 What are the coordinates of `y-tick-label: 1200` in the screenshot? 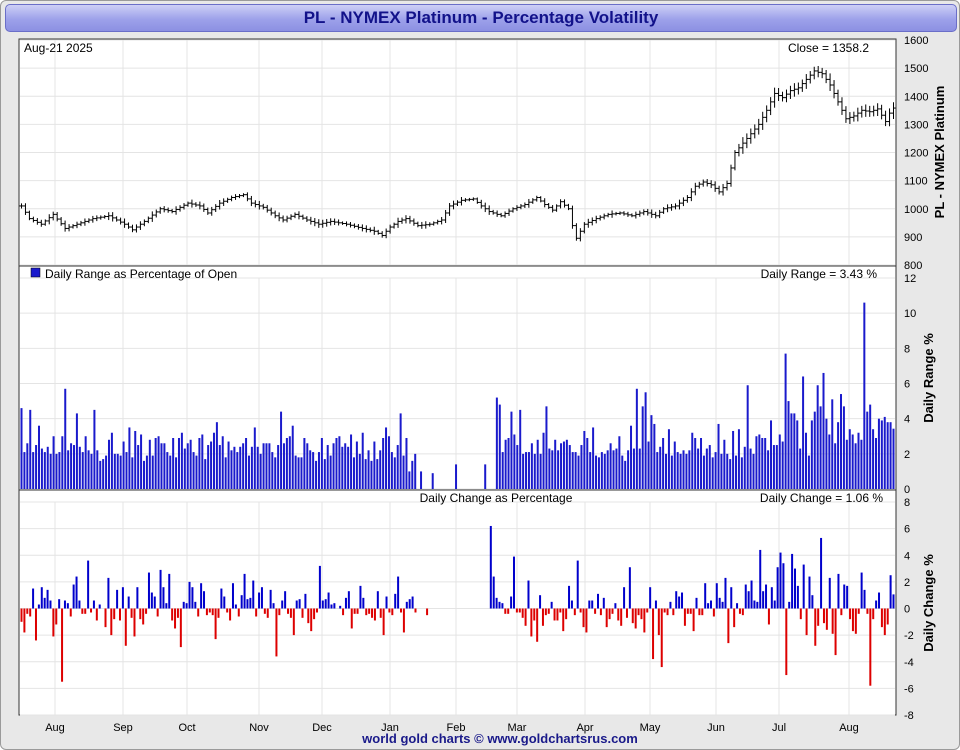 It's located at (916, 154).